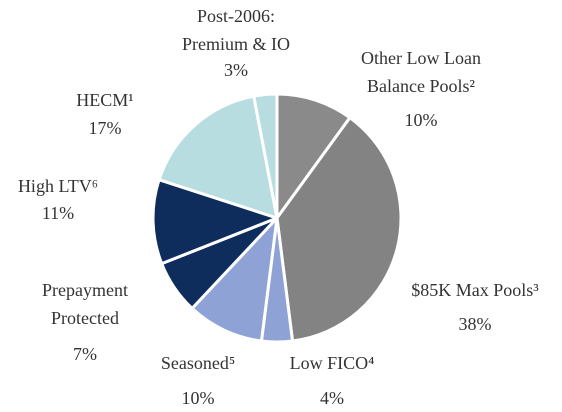 The height and width of the screenshot is (412, 562). Describe the element at coordinates (475, 290) in the screenshot. I see `slice-label: $85K Max Pools³` at that location.